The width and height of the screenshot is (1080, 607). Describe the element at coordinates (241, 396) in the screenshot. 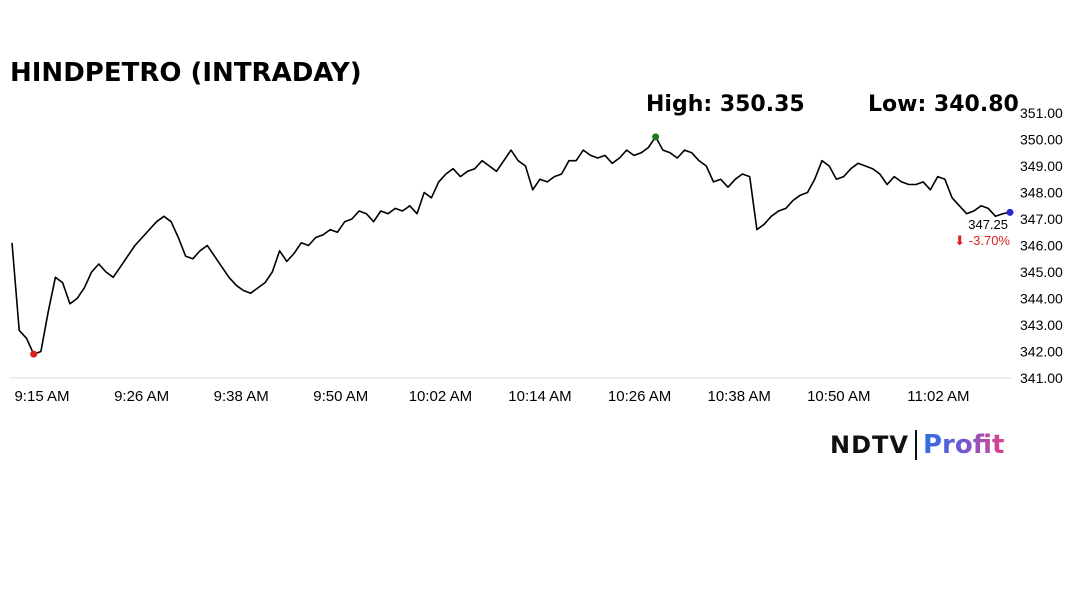

I see `x-tick-label: 9:38 AM` at that location.